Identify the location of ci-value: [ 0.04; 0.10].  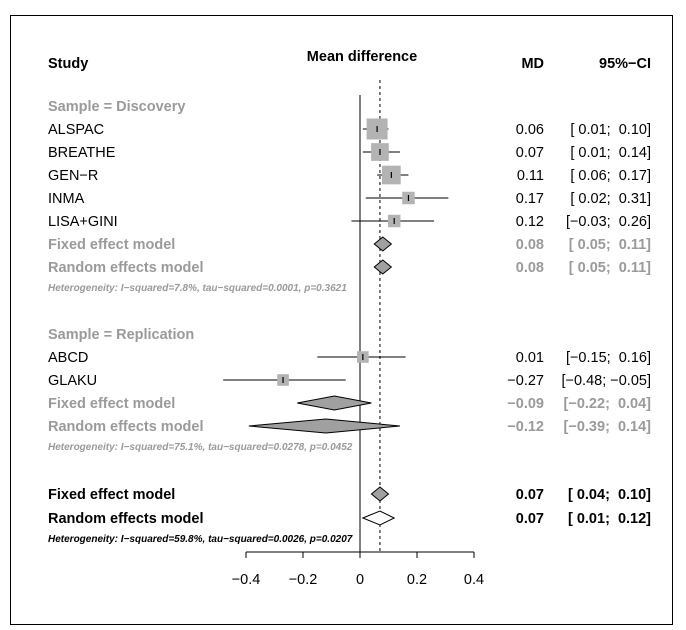
(609, 495).